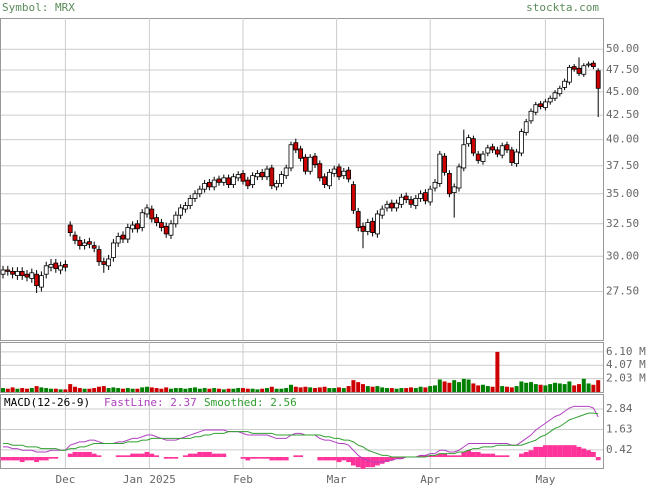 Image resolution: width=655 pixels, height=486 pixels. What do you see at coordinates (622, 139) in the screenshot?
I see `y-tick-label: 40.00` at bounding box center [622, 139].